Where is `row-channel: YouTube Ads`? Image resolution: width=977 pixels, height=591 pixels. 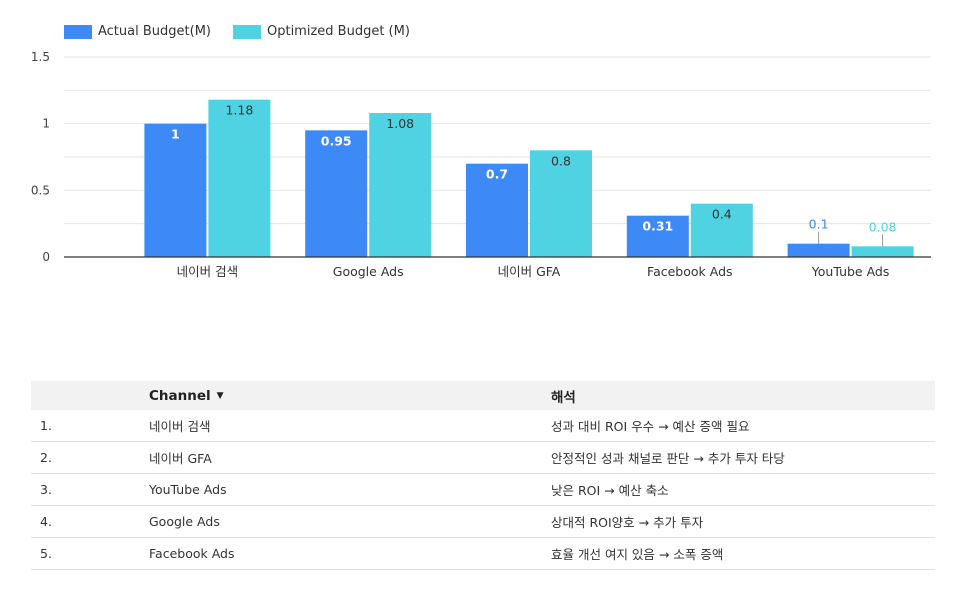
row-channel: YouTube Ads is located at coordinates (350, 489).